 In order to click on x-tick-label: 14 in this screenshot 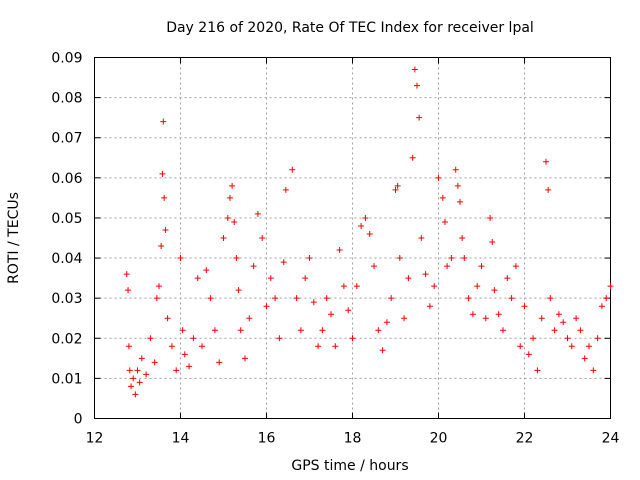, I will do `click(181, 439)`.